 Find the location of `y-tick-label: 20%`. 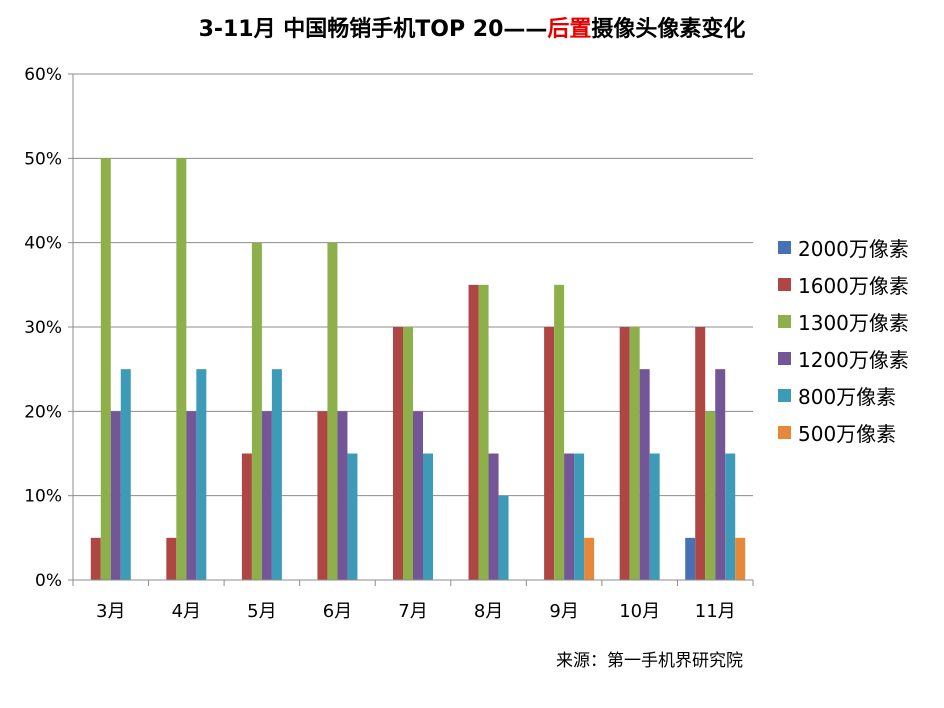

y-tick-label: 20% is located at coordinates (43, 412).